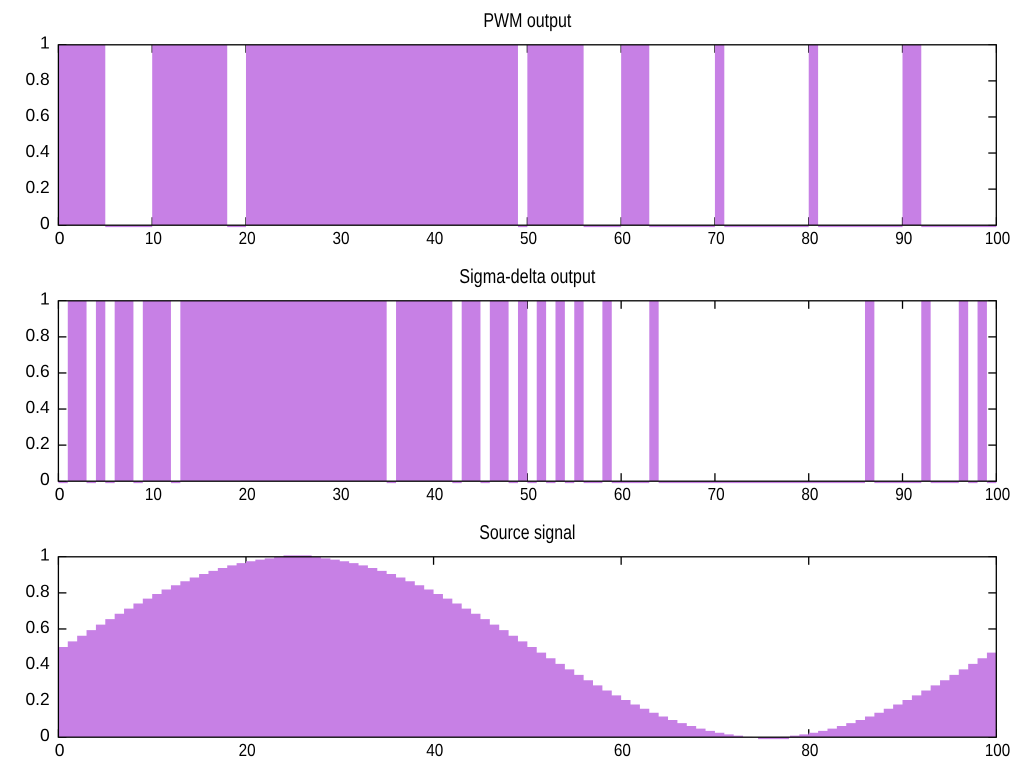 Image resolution: width=1024 pixels, height=768 pixels. I want to click on svg-text: Source signal, so click(527, 533).